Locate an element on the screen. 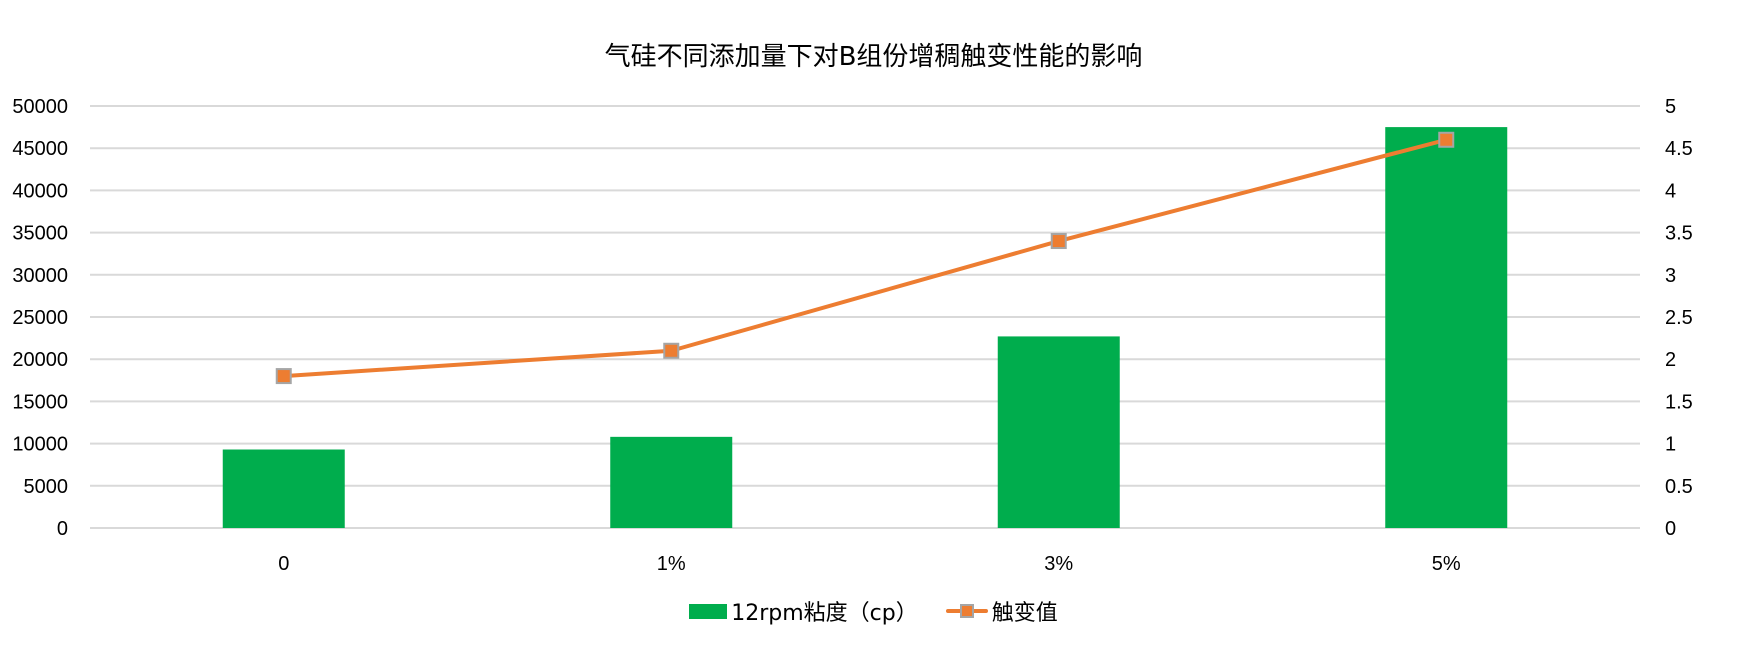 The width and height of the screenshot is (1747, 645). y-right-tick-label: 0 is located at coordinates (1670, 529).